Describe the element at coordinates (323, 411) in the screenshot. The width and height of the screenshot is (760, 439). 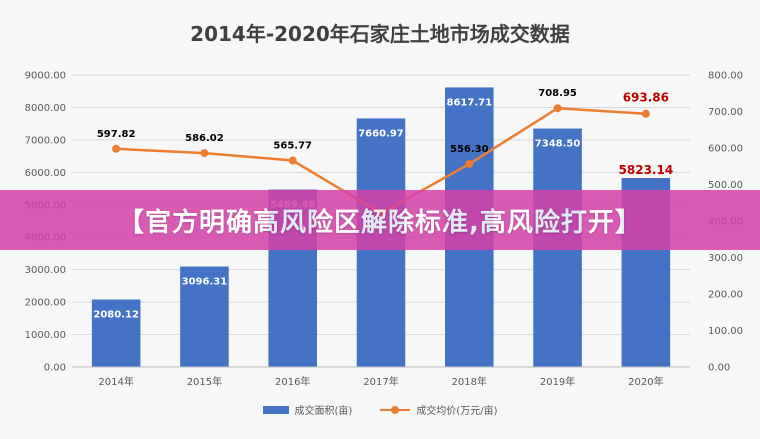
I see `legend-label-area: 成交面积(亩)` at that location.